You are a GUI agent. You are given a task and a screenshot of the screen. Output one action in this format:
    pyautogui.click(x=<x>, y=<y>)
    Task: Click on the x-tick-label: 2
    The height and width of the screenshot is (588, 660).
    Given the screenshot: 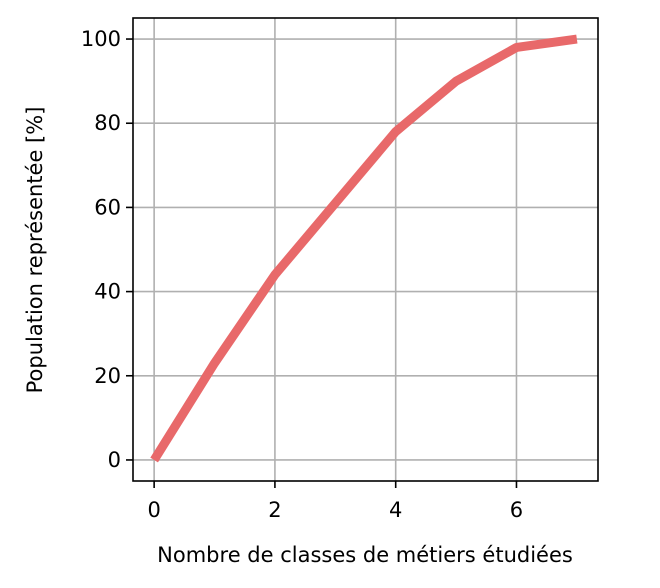 What is the action you would take?
    pyautogui.click(x=274, y=510)
    